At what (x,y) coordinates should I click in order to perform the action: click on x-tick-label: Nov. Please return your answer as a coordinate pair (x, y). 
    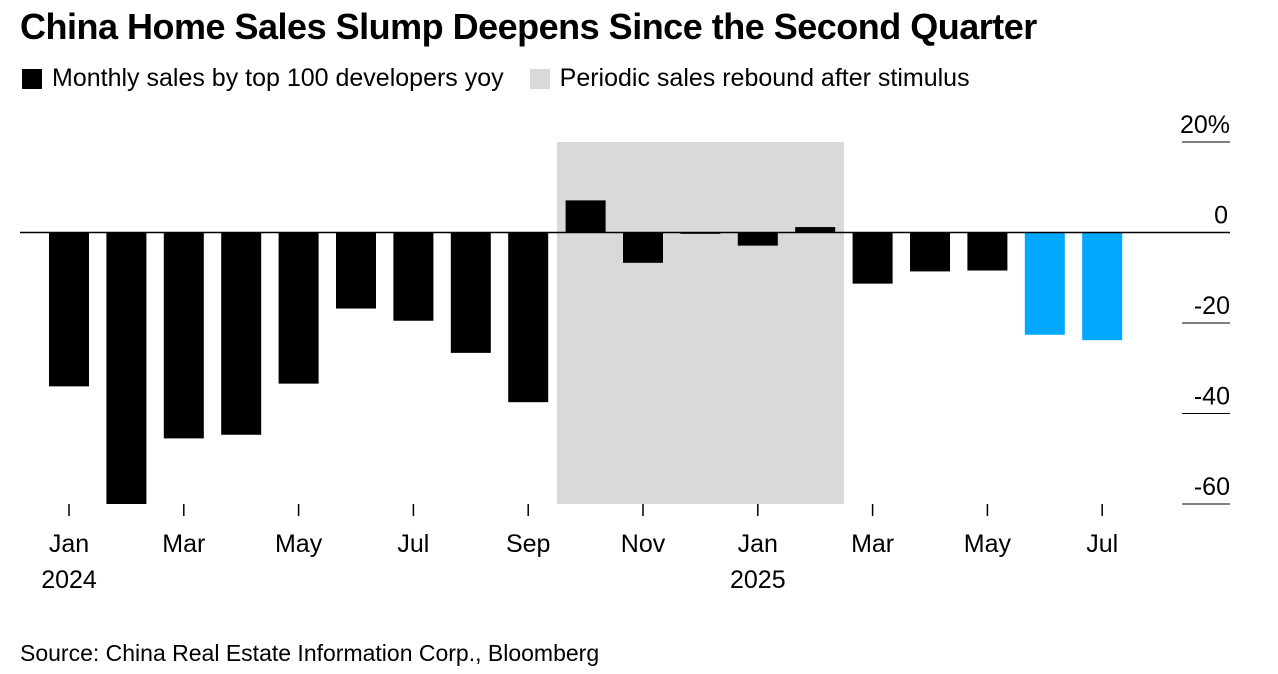
    Looking at the image, I should click on (643, 544).